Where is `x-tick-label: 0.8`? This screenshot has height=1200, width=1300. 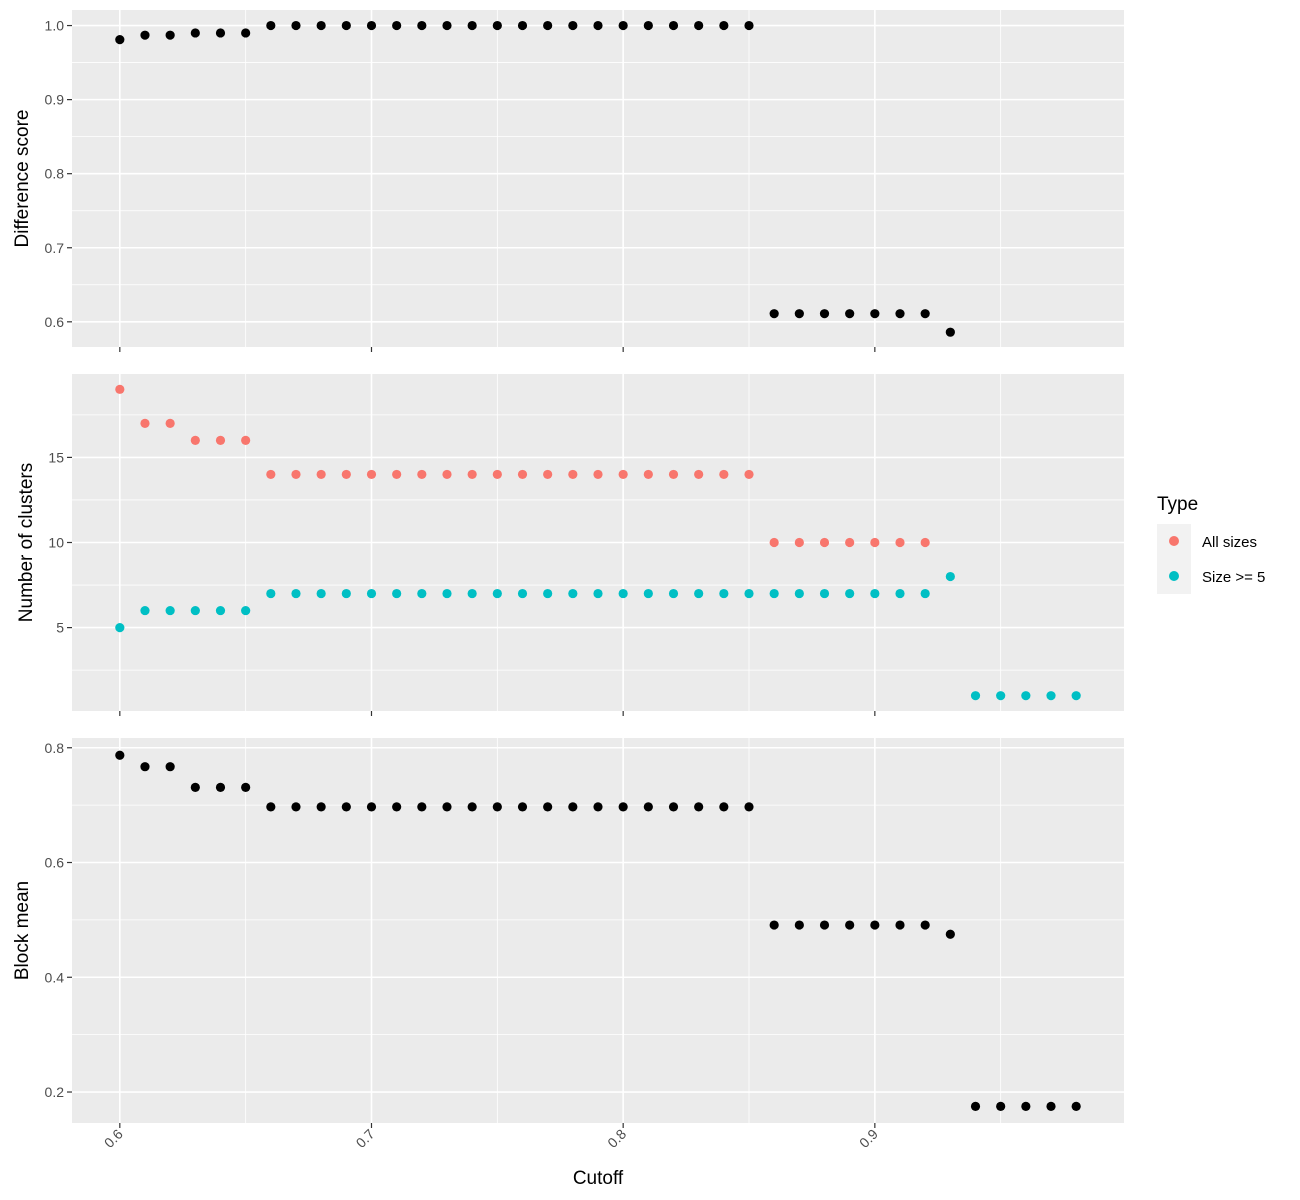 x-tick-label: 0.8 is located at coordinates (616, 1138).